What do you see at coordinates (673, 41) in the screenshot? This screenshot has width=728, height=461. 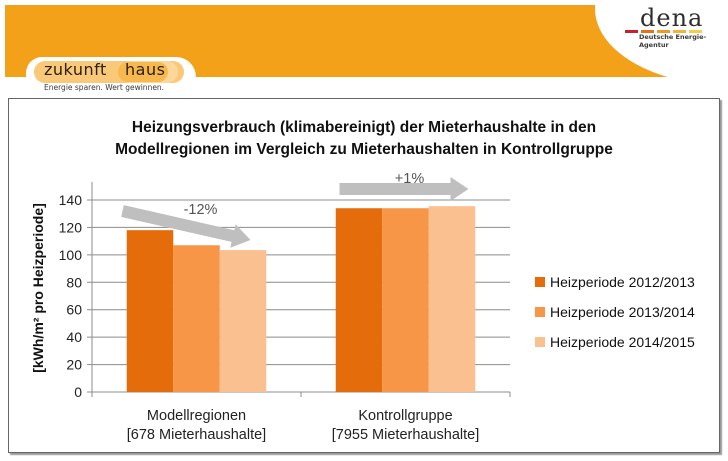 I see `dena-logo-subtitle: Deutsche Energie-Agentur` at bounding box center [673, 41].